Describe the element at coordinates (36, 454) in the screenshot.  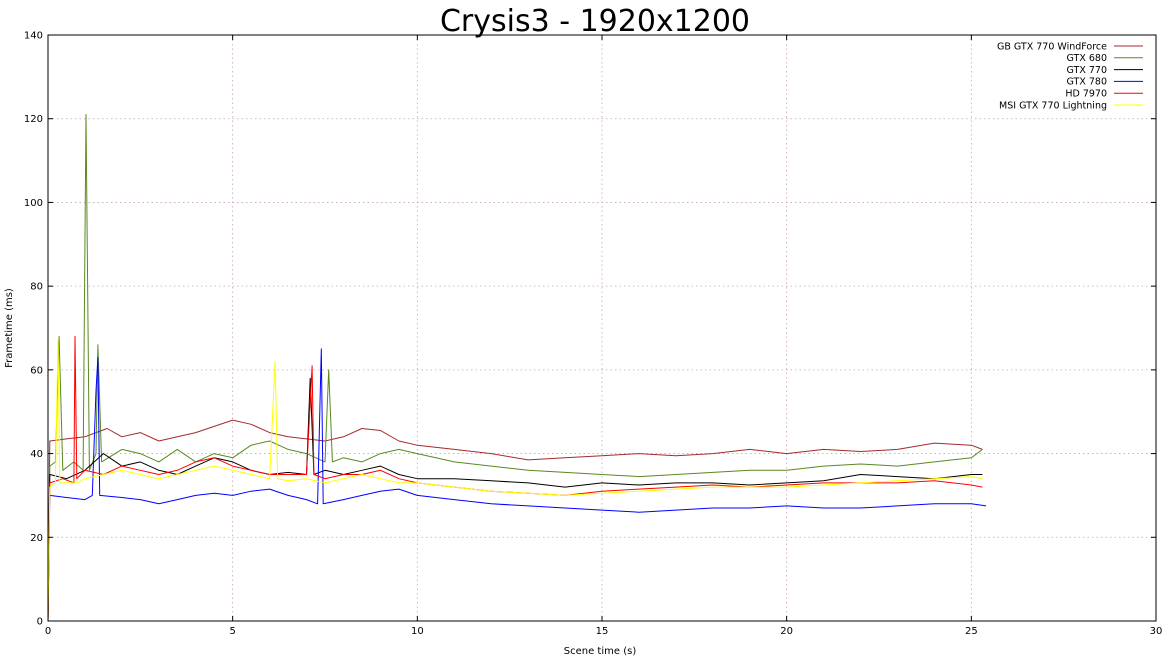
I see `y-tick-label: 40` at that location.